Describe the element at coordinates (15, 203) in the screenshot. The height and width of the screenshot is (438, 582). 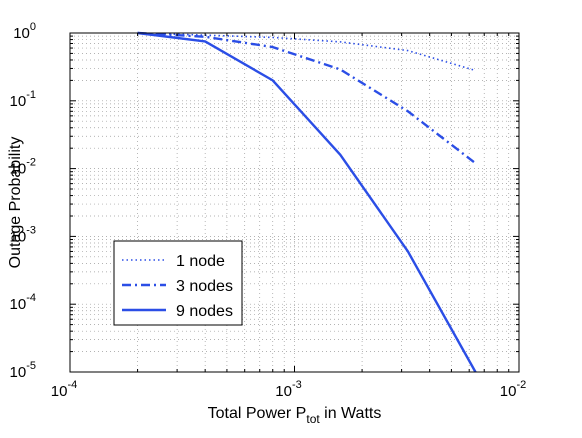
I see `y-axis-title: Outage Probability` at that location.